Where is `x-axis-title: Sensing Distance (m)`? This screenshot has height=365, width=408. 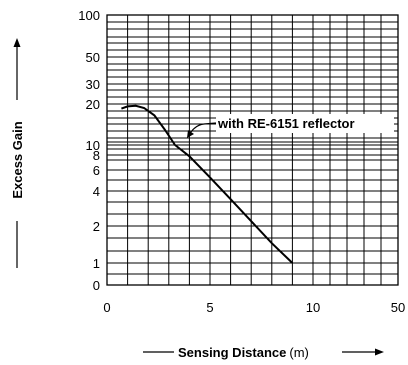
x-axis-title: Sensing Distance (m) is located at coordinates (243, 352).